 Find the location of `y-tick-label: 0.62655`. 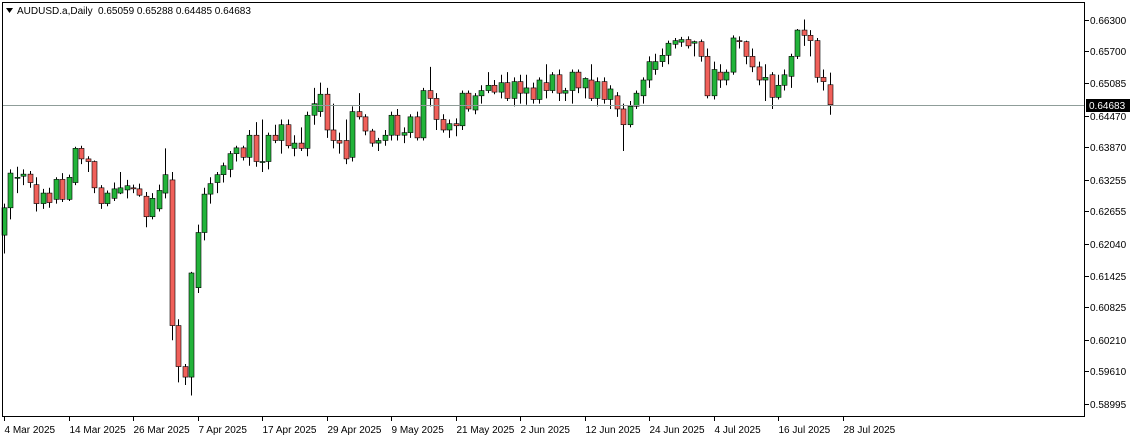

y-tick-label: 0.62655 is located at coordinates (1108, 212).